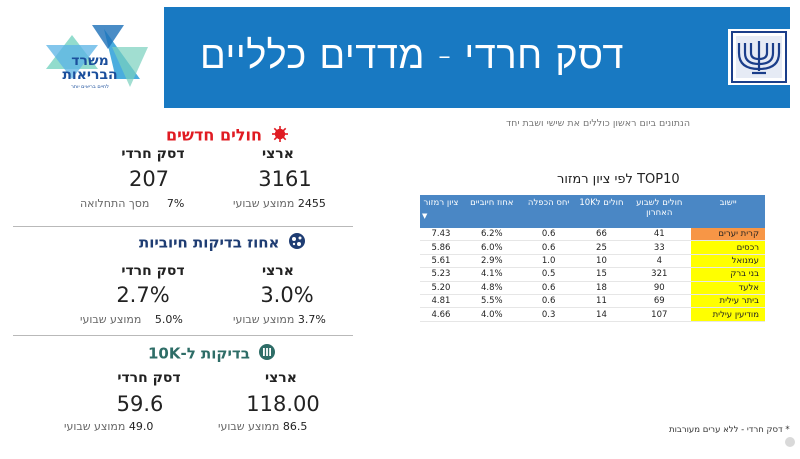  Describe the element at coordinates (278, 154) in the screenshot. I see `new-patients-national-label: ארצי` at that location.